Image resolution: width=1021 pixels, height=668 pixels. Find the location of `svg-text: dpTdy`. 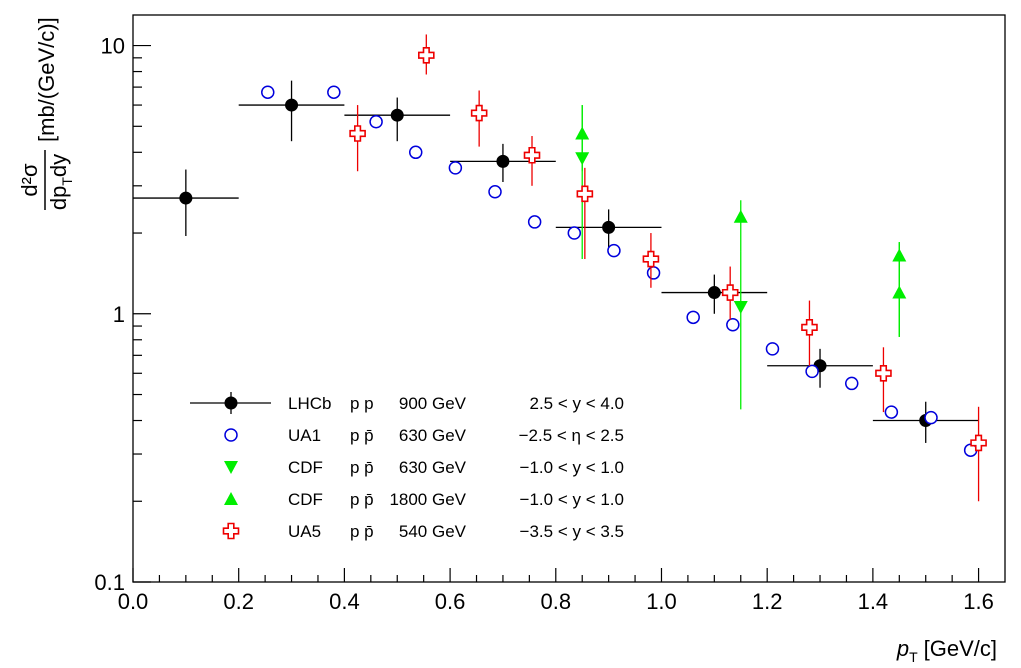

svg-text: dpTdy is located at coordinates (60, 182).